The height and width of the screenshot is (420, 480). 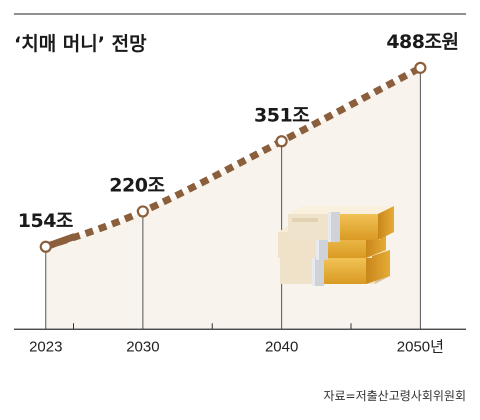 I want to click on value-label-2050: 488조원, so click(x=422, y=42).